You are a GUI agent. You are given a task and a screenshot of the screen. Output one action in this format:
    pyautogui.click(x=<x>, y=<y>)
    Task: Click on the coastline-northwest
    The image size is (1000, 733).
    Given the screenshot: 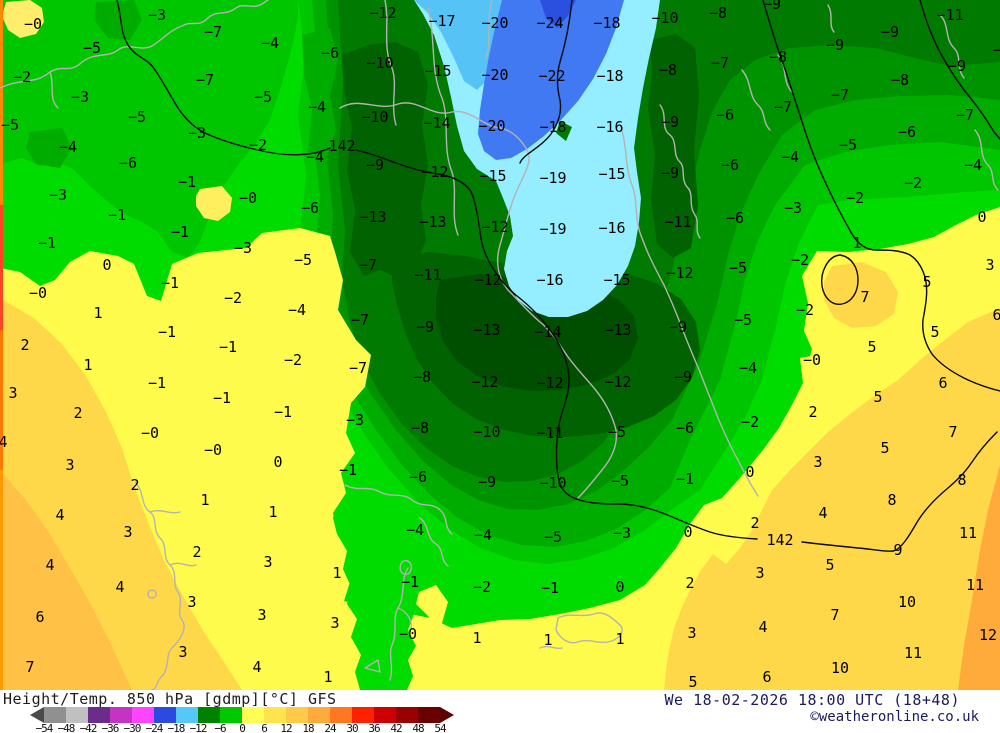 What is the action you would take?
    pyautogui.click(x=134, y=44)
    